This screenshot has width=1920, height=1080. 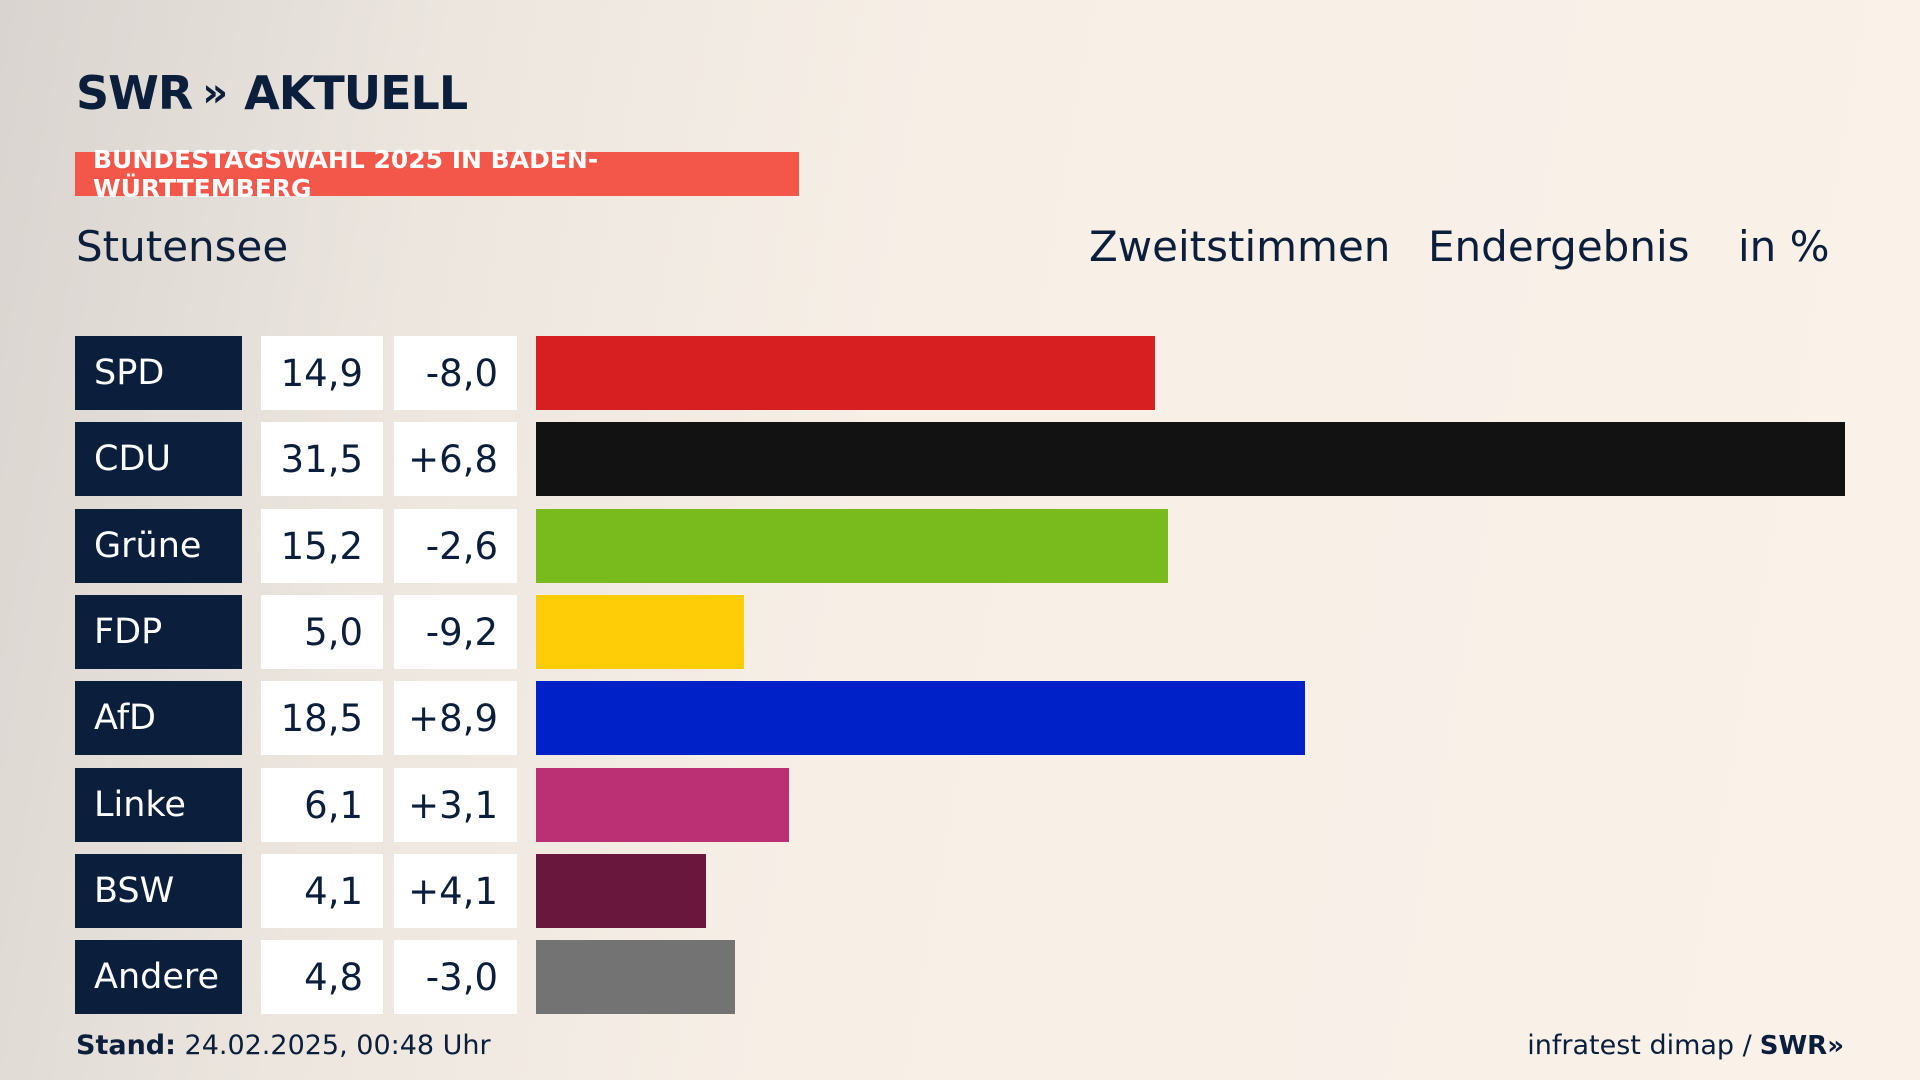 I want to click on vote-share: 18,5, so click(x=322, y=718).